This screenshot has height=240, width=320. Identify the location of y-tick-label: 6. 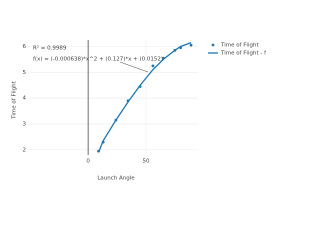
(25, 47).